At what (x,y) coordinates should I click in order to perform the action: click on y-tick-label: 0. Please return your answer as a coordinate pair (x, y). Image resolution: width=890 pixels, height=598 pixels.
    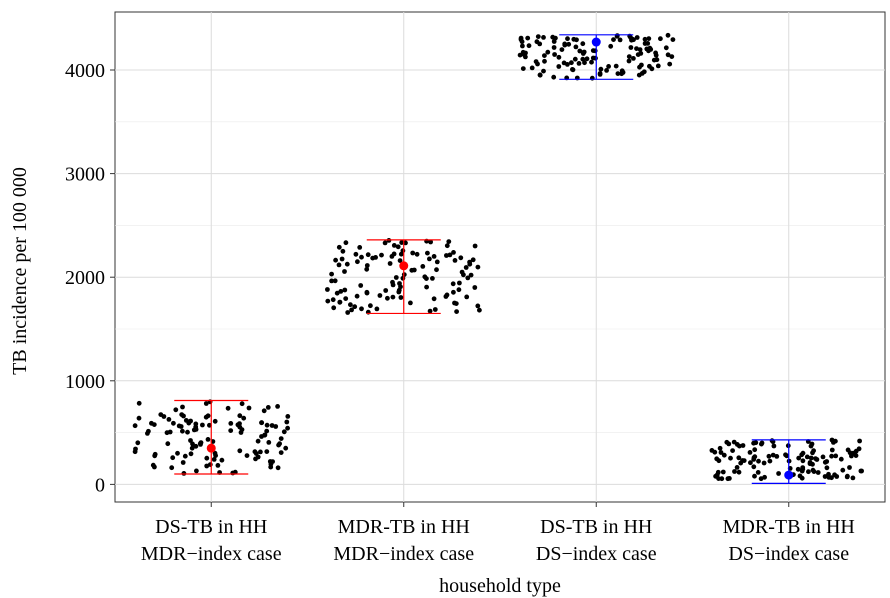
    Looking at the image, I should click on (100, 485).